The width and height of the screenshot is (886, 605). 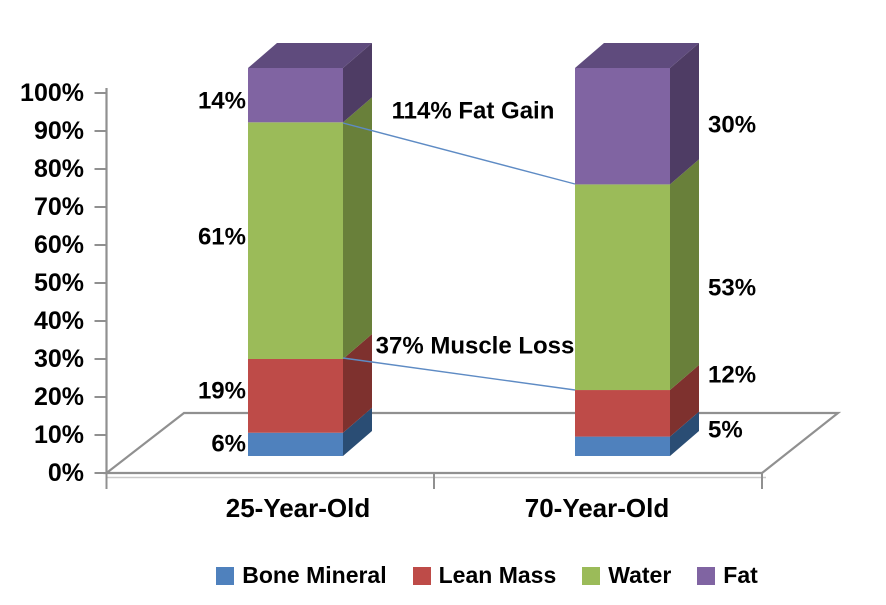 I want to click on bar-25-year-old-fat-top, so click(x=310, y=55).